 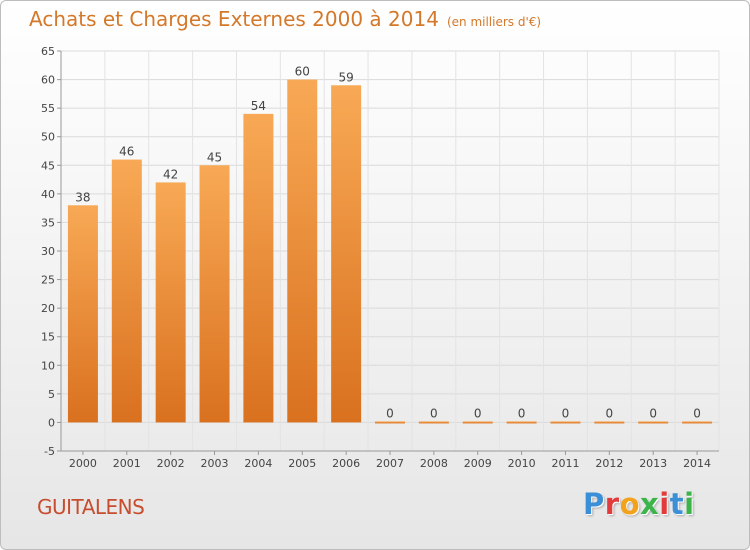 What do you see at coordinates (48, 137) in the screenshot?
I see `y-tick-label: 50` at bounding box center [48, 137].